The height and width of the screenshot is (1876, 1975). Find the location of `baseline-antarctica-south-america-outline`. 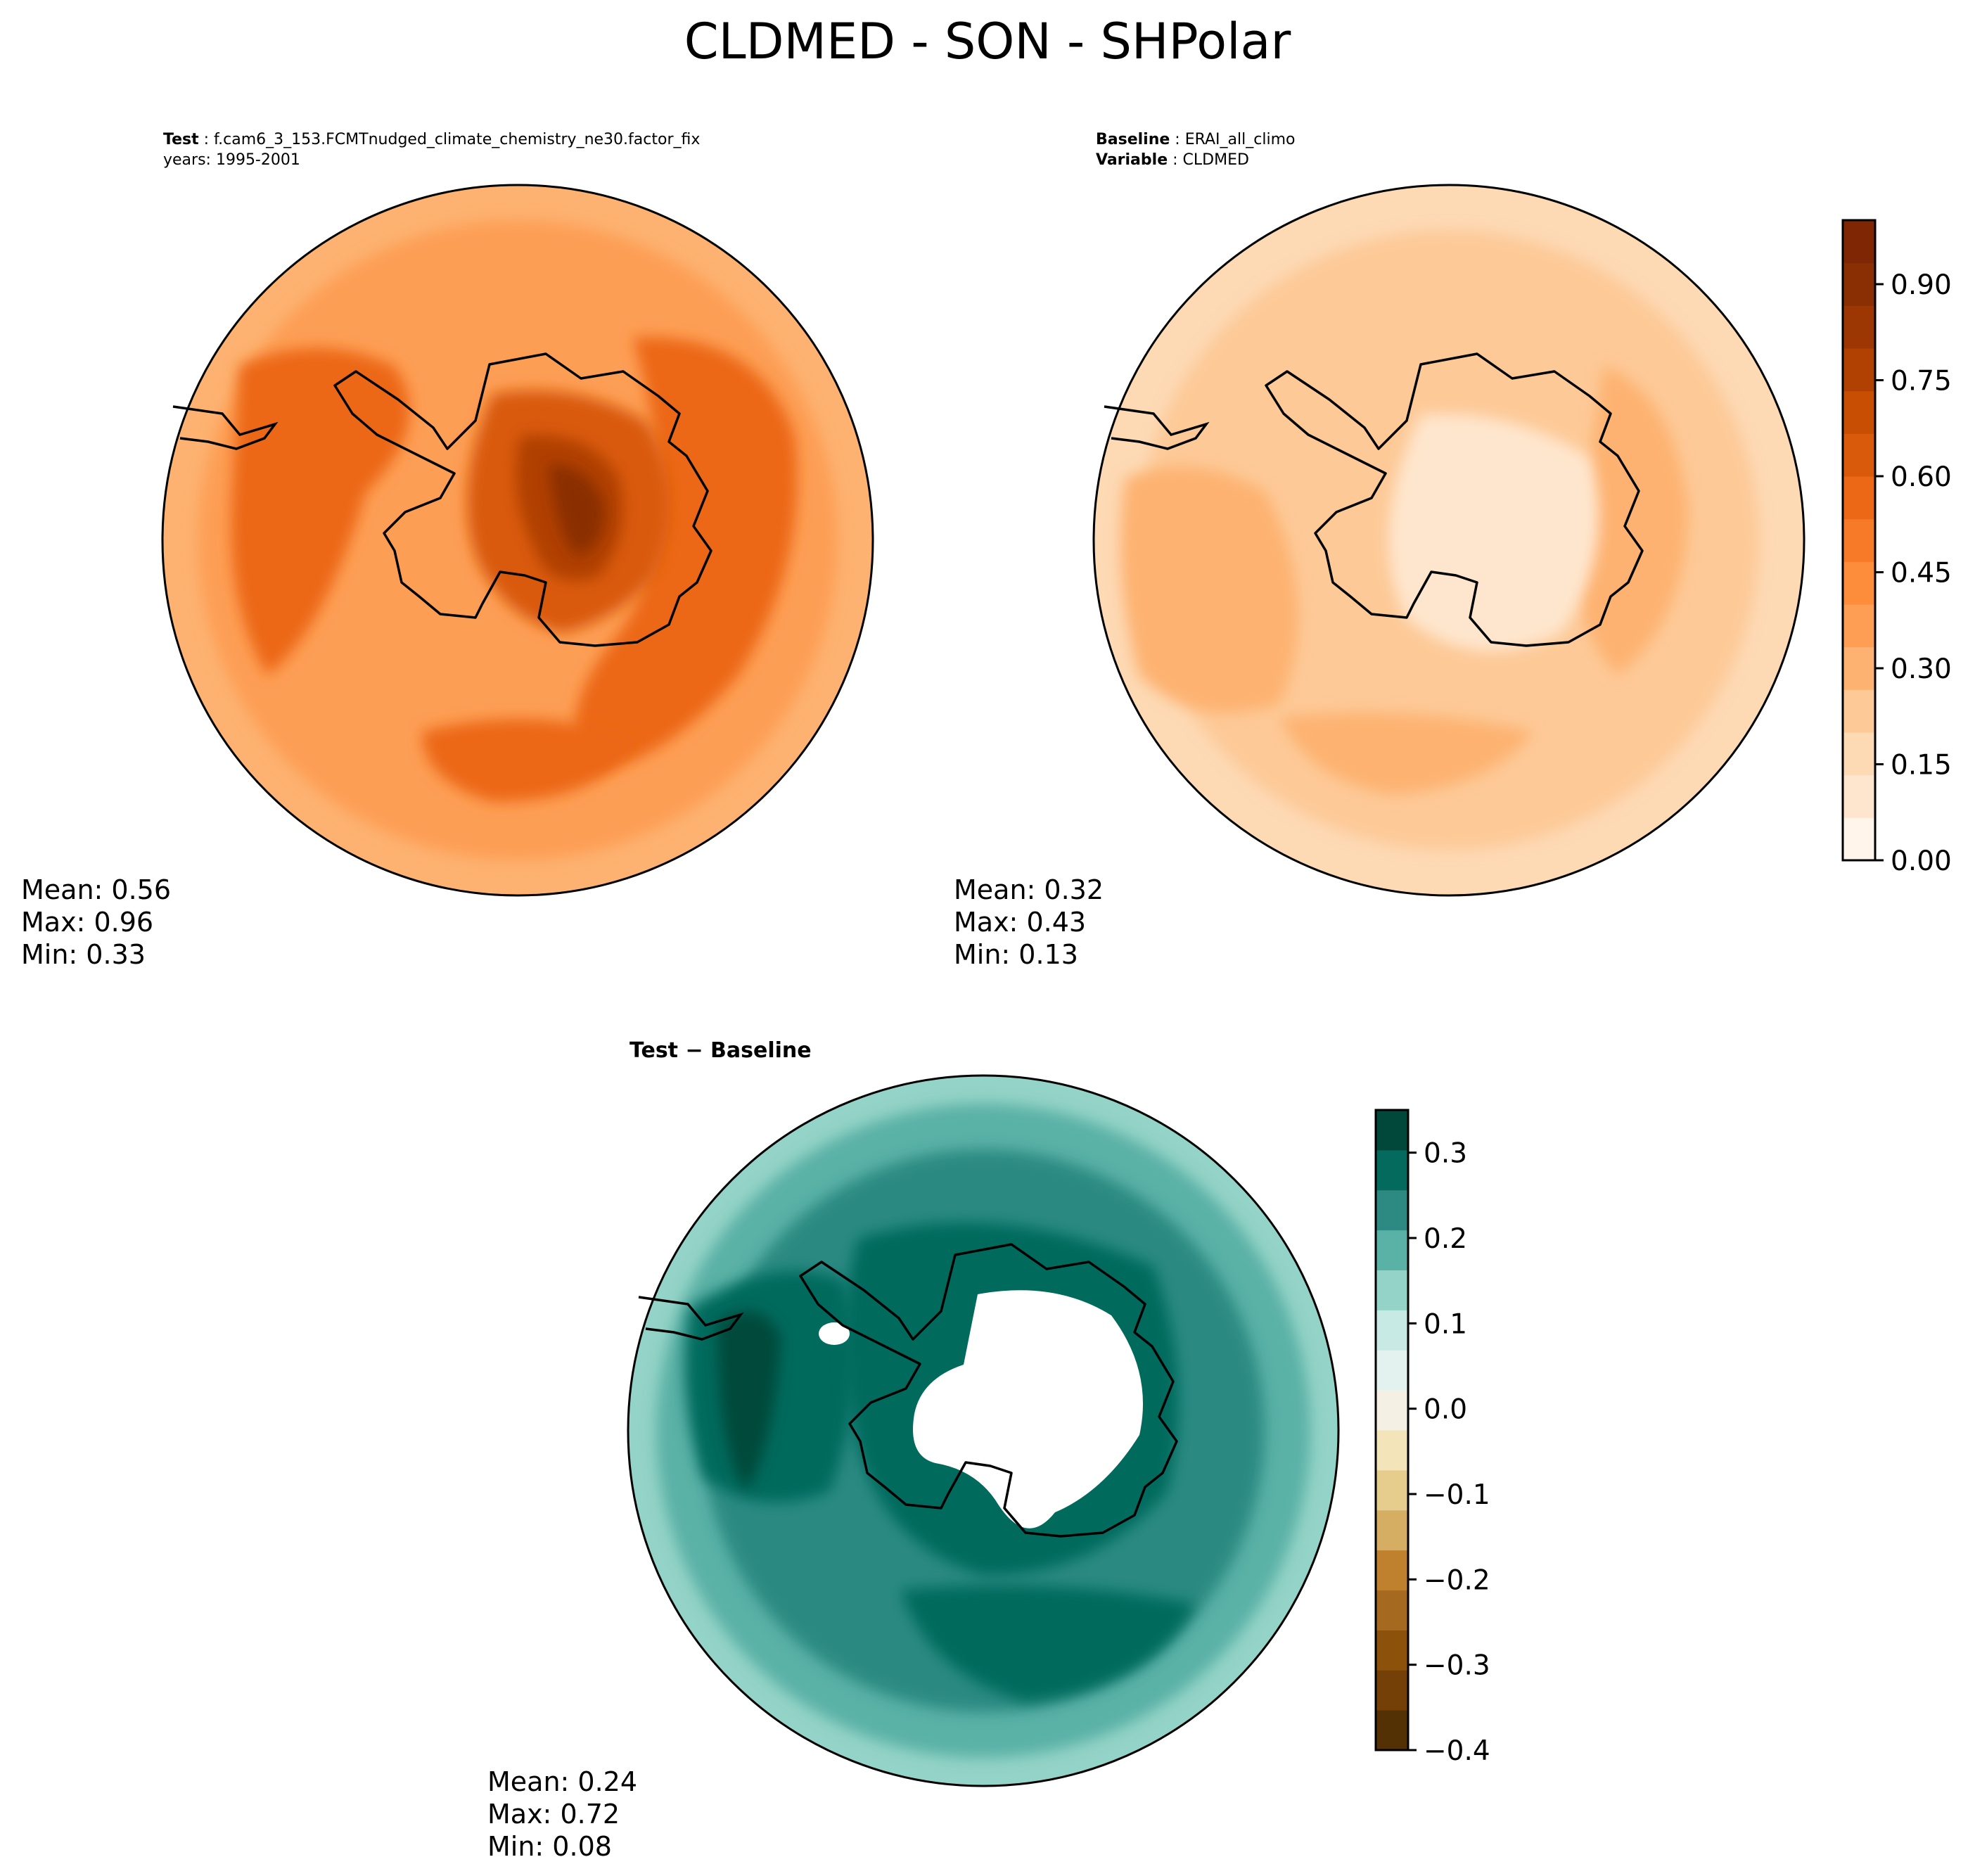

baseline-antarctica-south-america-outline is located at coordinates (1157, 427).